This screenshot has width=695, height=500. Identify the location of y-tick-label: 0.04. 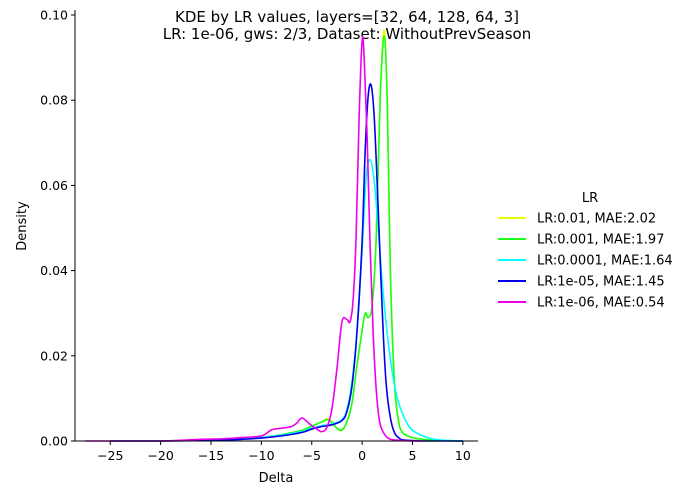
(54, 270).